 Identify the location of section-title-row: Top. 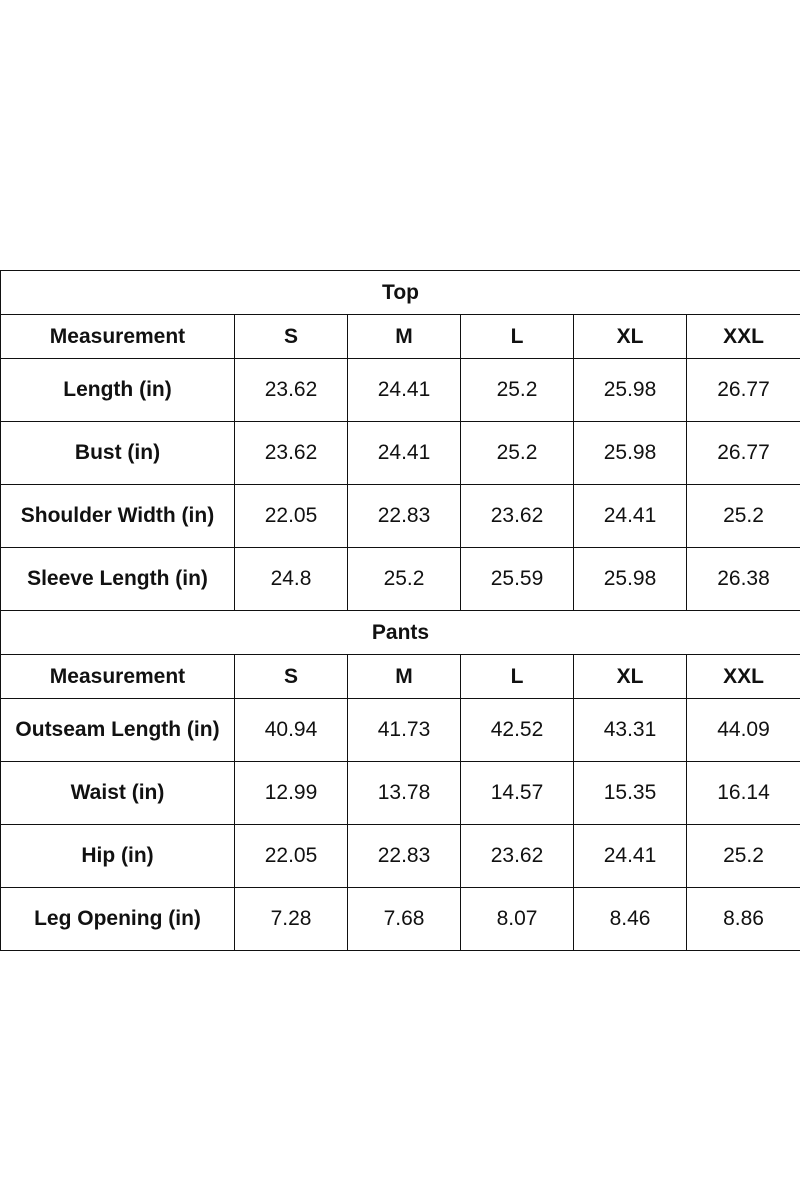
(400, 292).